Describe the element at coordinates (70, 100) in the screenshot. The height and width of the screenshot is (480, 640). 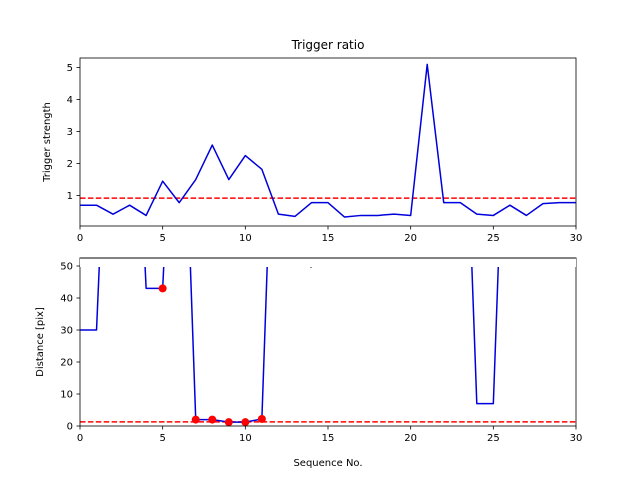
I see `y-tick-label-top-4: 4` at that location.